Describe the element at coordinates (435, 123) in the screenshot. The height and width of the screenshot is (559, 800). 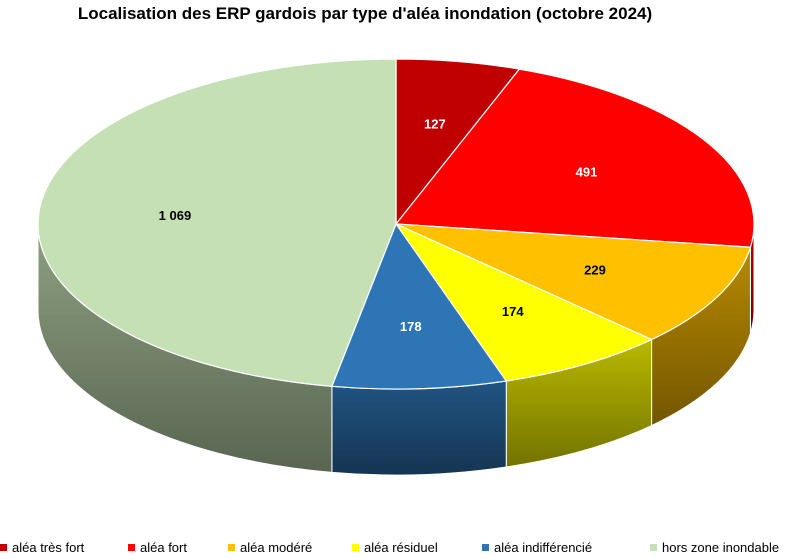
I see `data-label-0: 127` at that location.